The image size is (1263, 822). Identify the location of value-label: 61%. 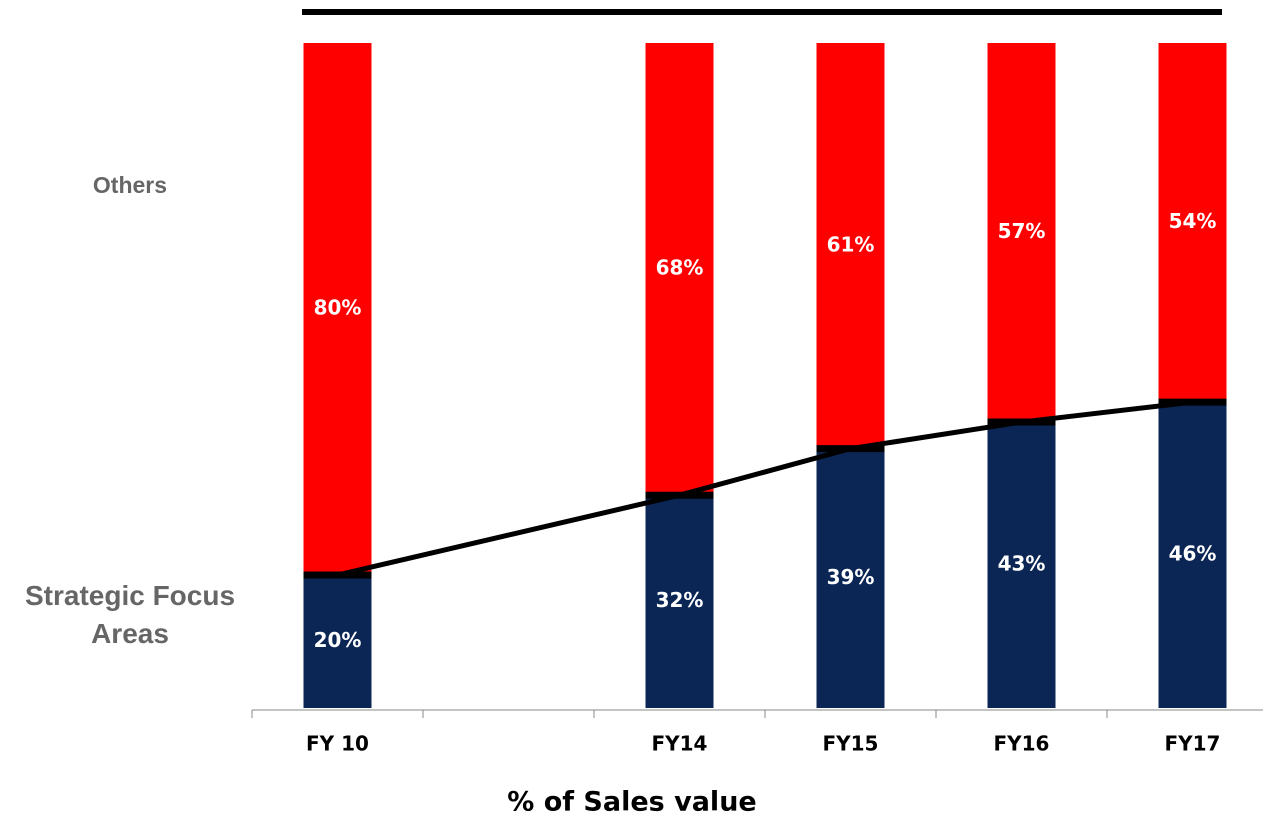
(851, 244).